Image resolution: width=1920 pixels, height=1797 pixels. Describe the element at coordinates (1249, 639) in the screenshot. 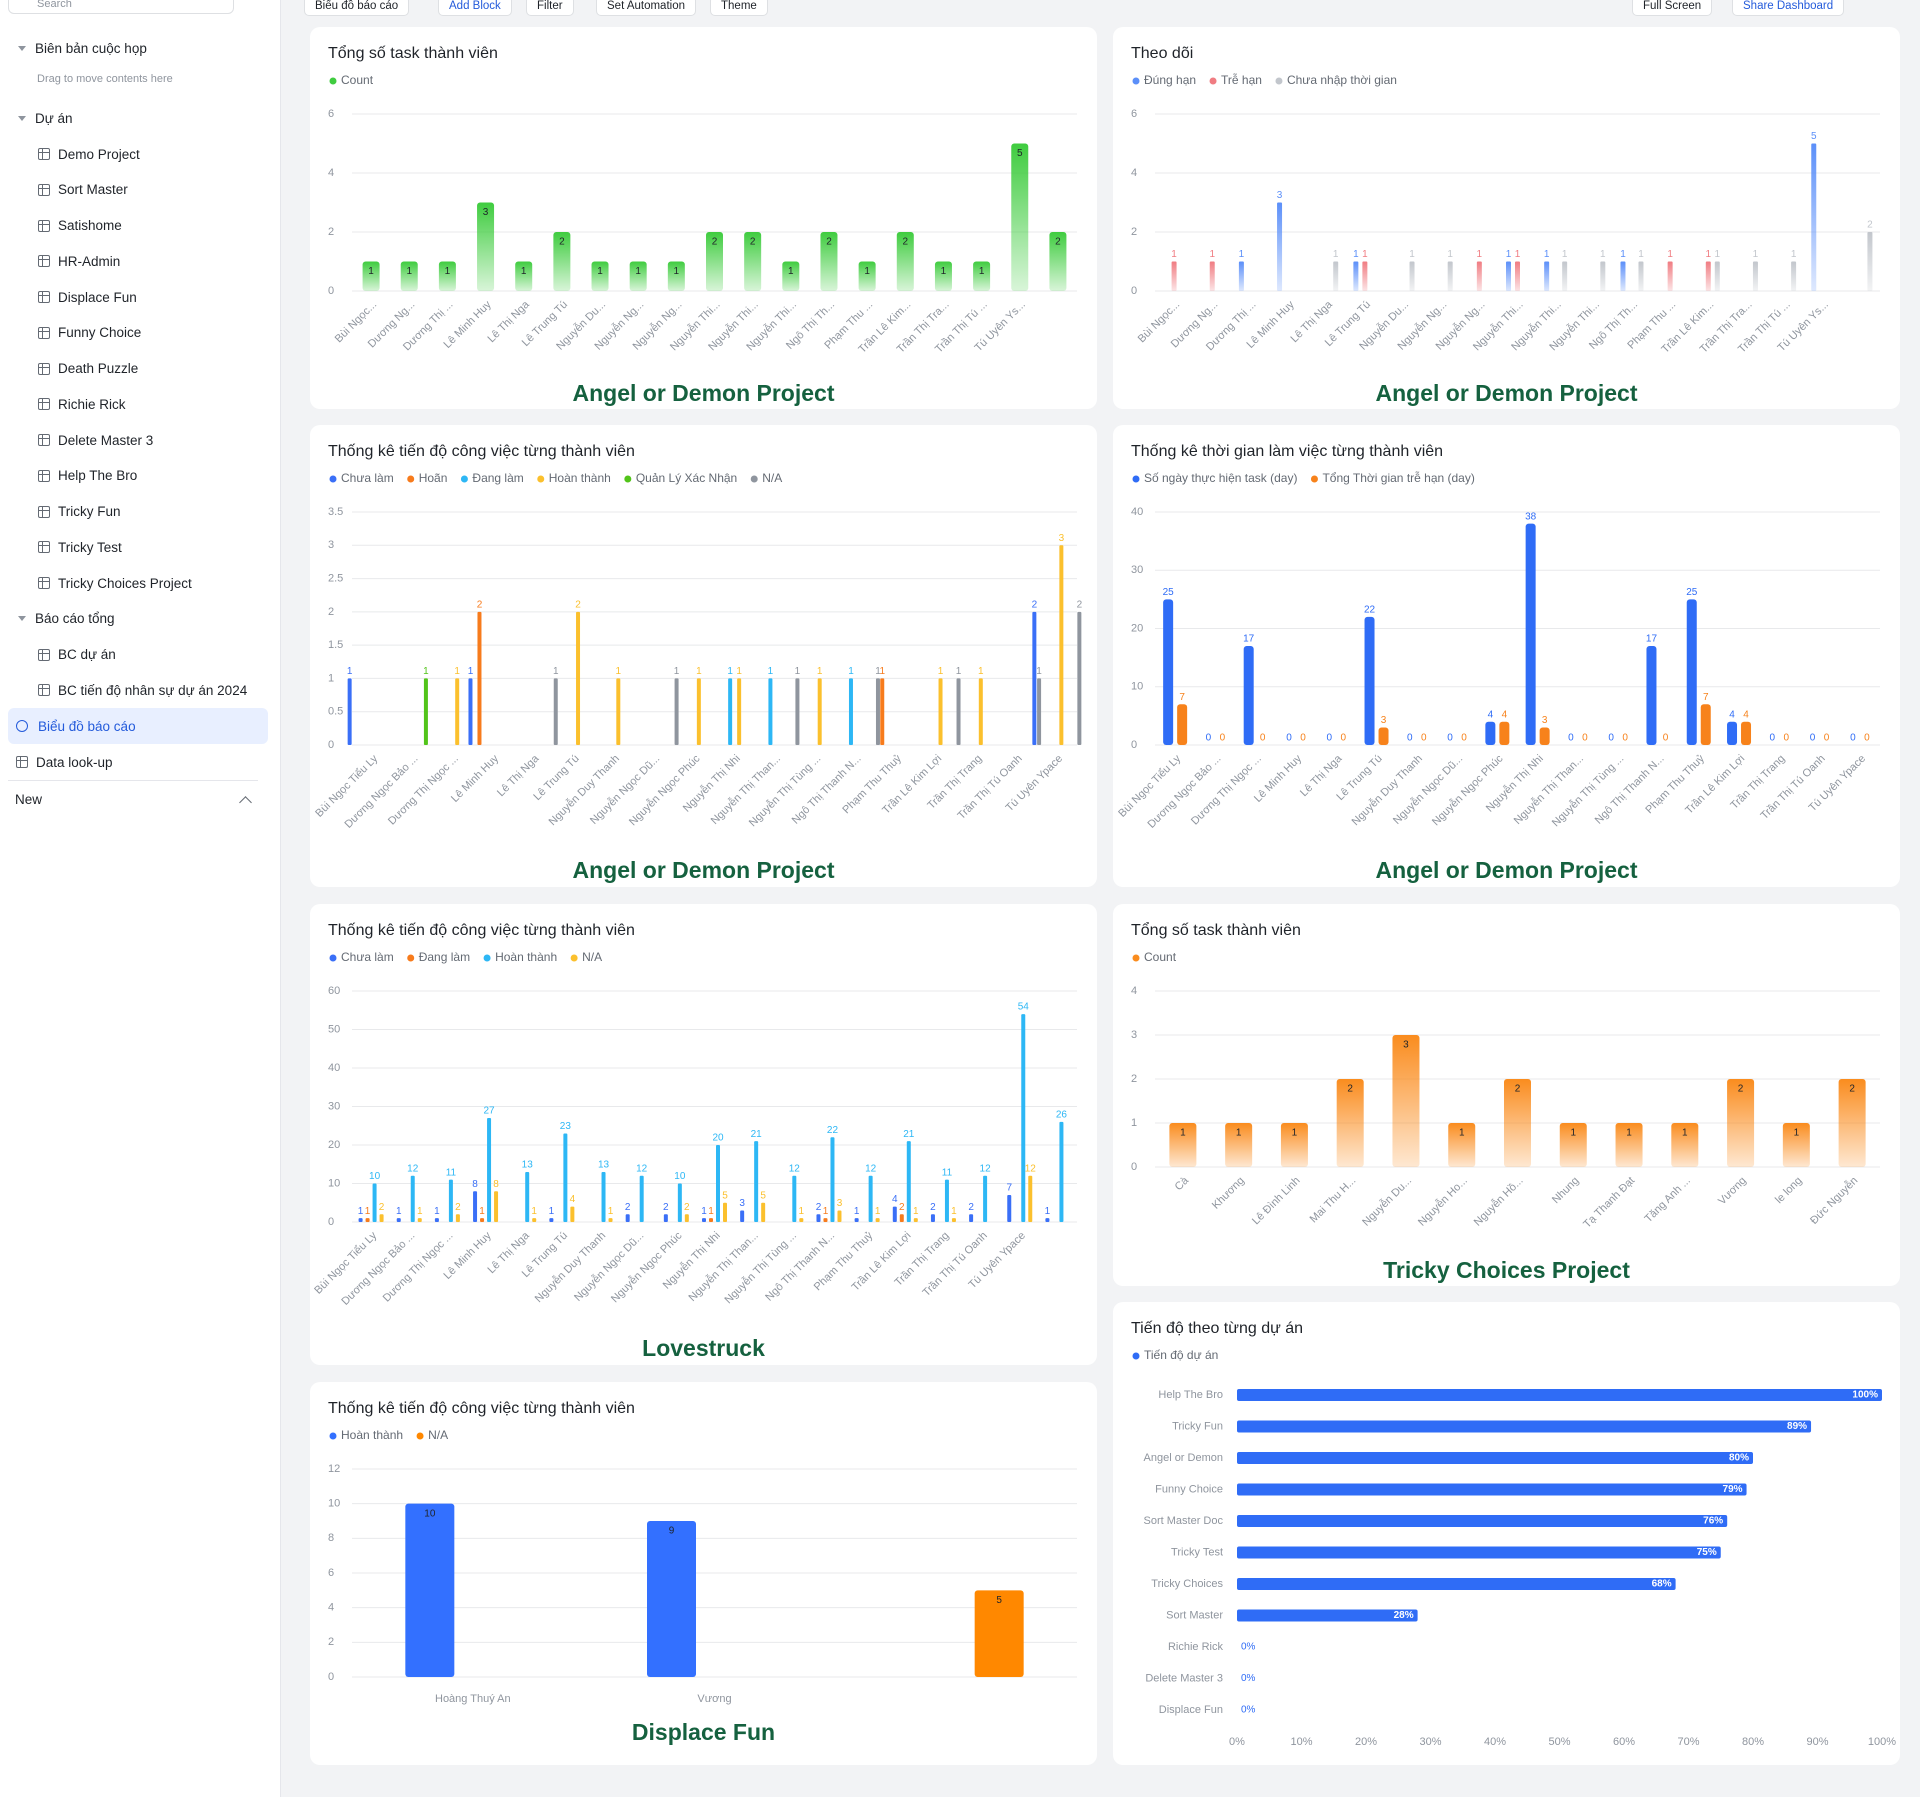

I see `bar-value-label: 17` at that location.